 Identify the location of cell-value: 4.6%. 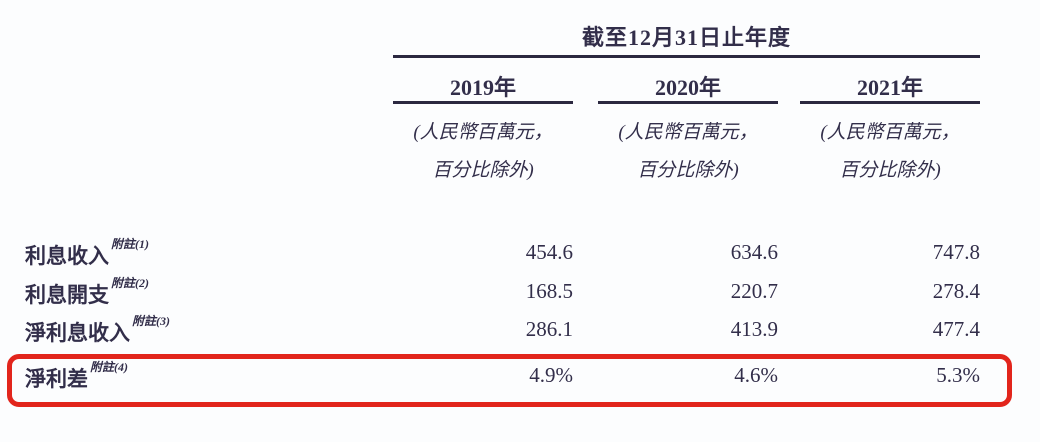
(756, 375).